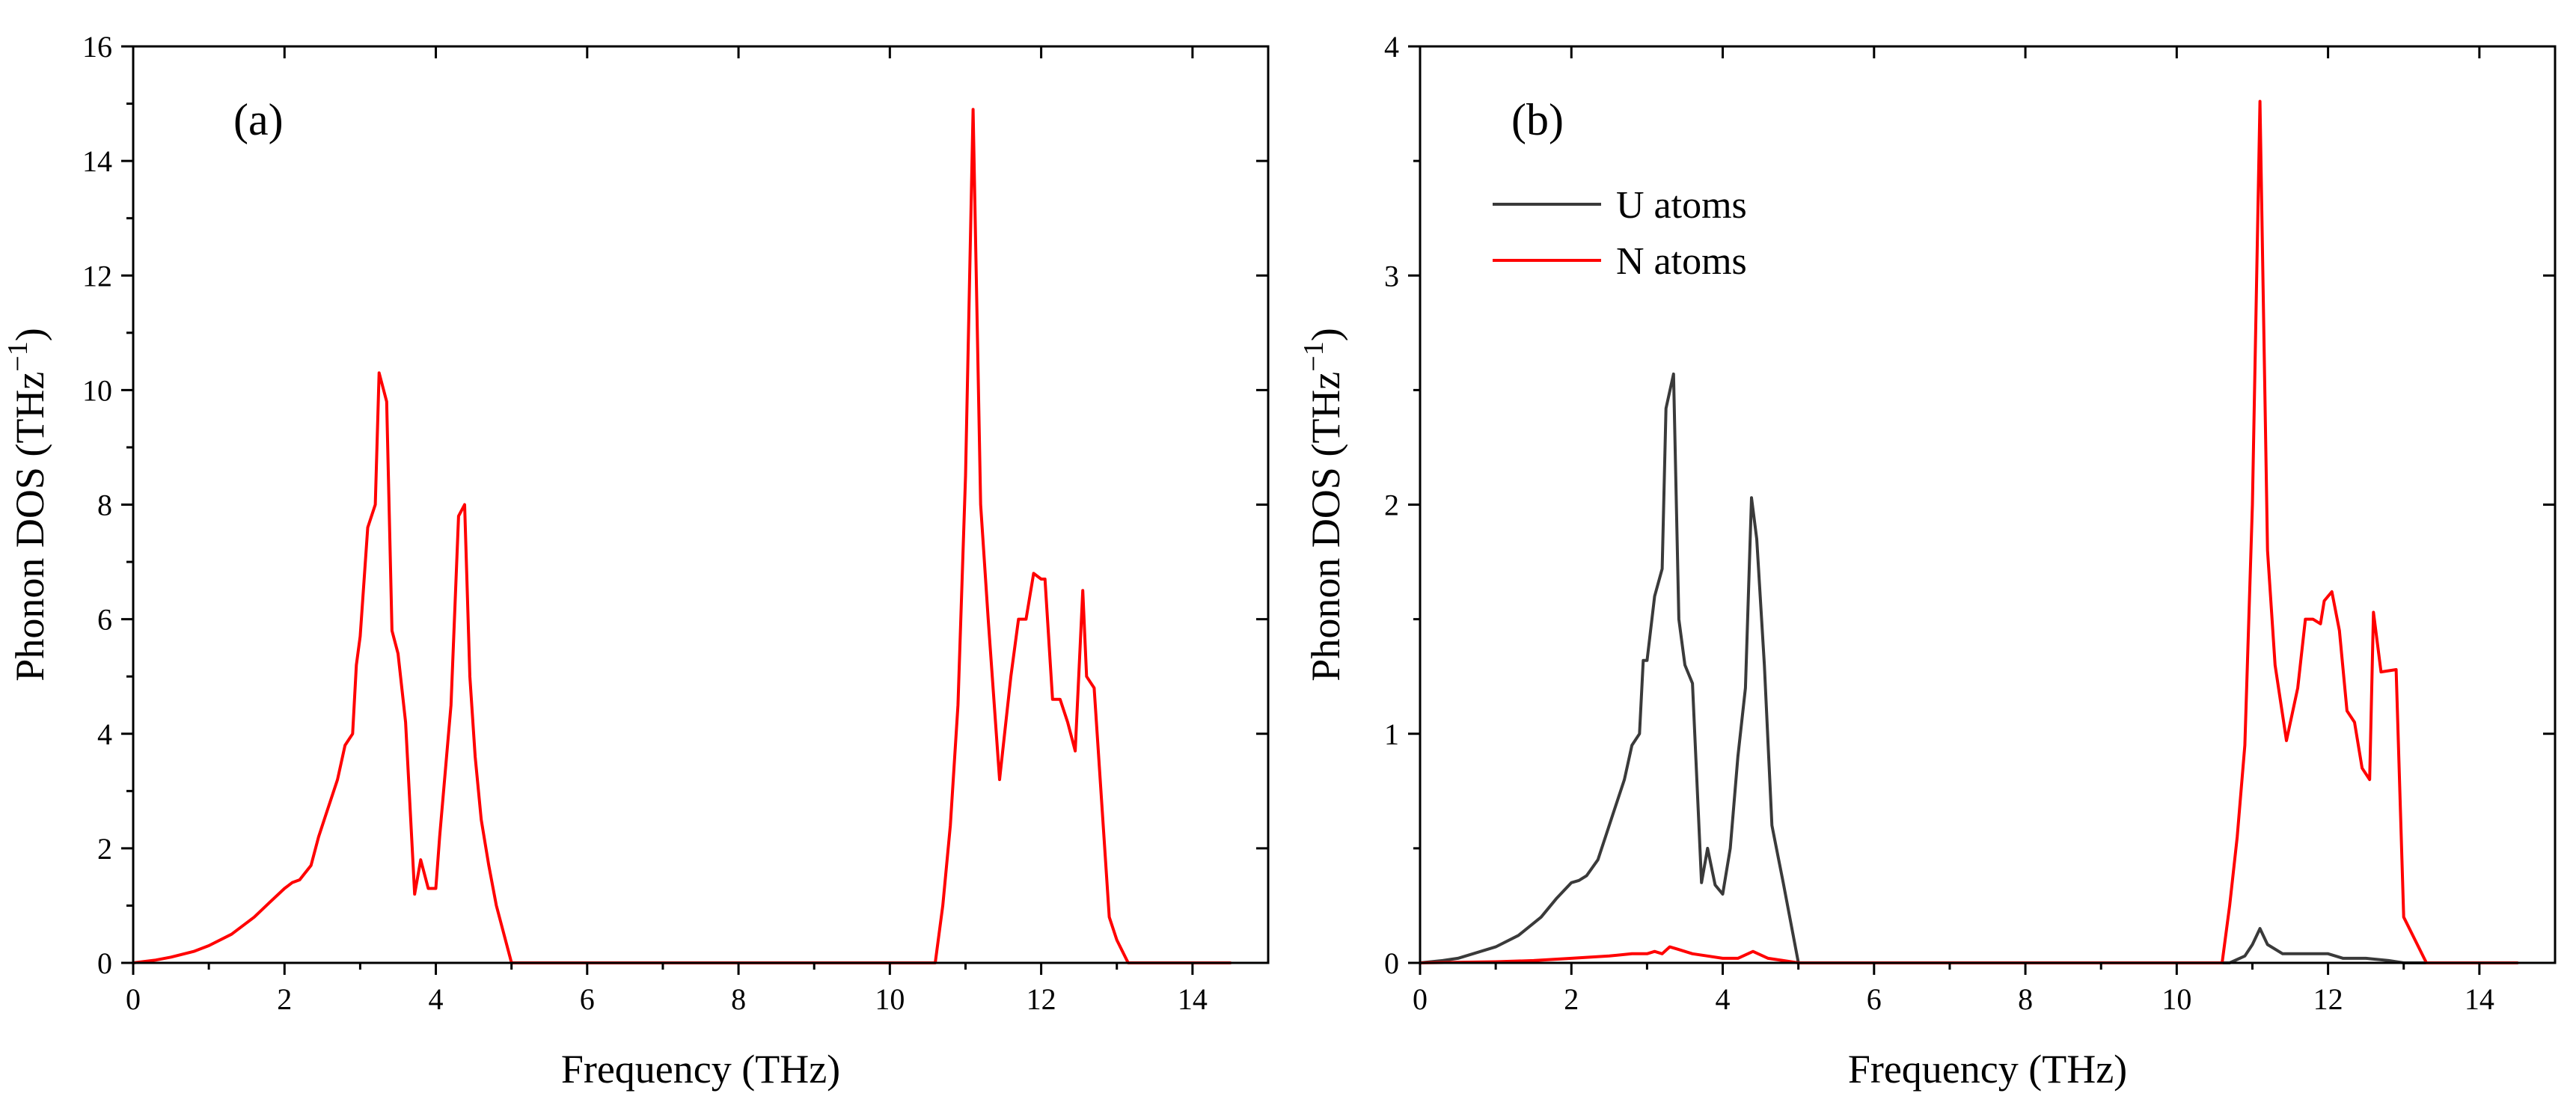 Image resolution: width=2576 pixels, height=1117 pixels. What do you see at coordinates (97, 47) in the screenshot?
I see `y-tick-label: 16` at bounding box center [97, 47].